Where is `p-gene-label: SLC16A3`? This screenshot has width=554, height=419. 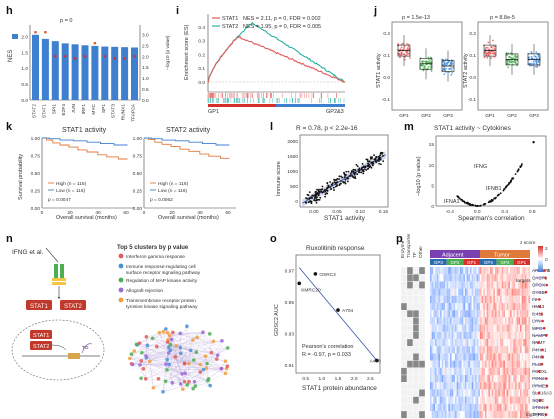
p-gene-label: SLC16A3 is located at coordinates (542, 393).